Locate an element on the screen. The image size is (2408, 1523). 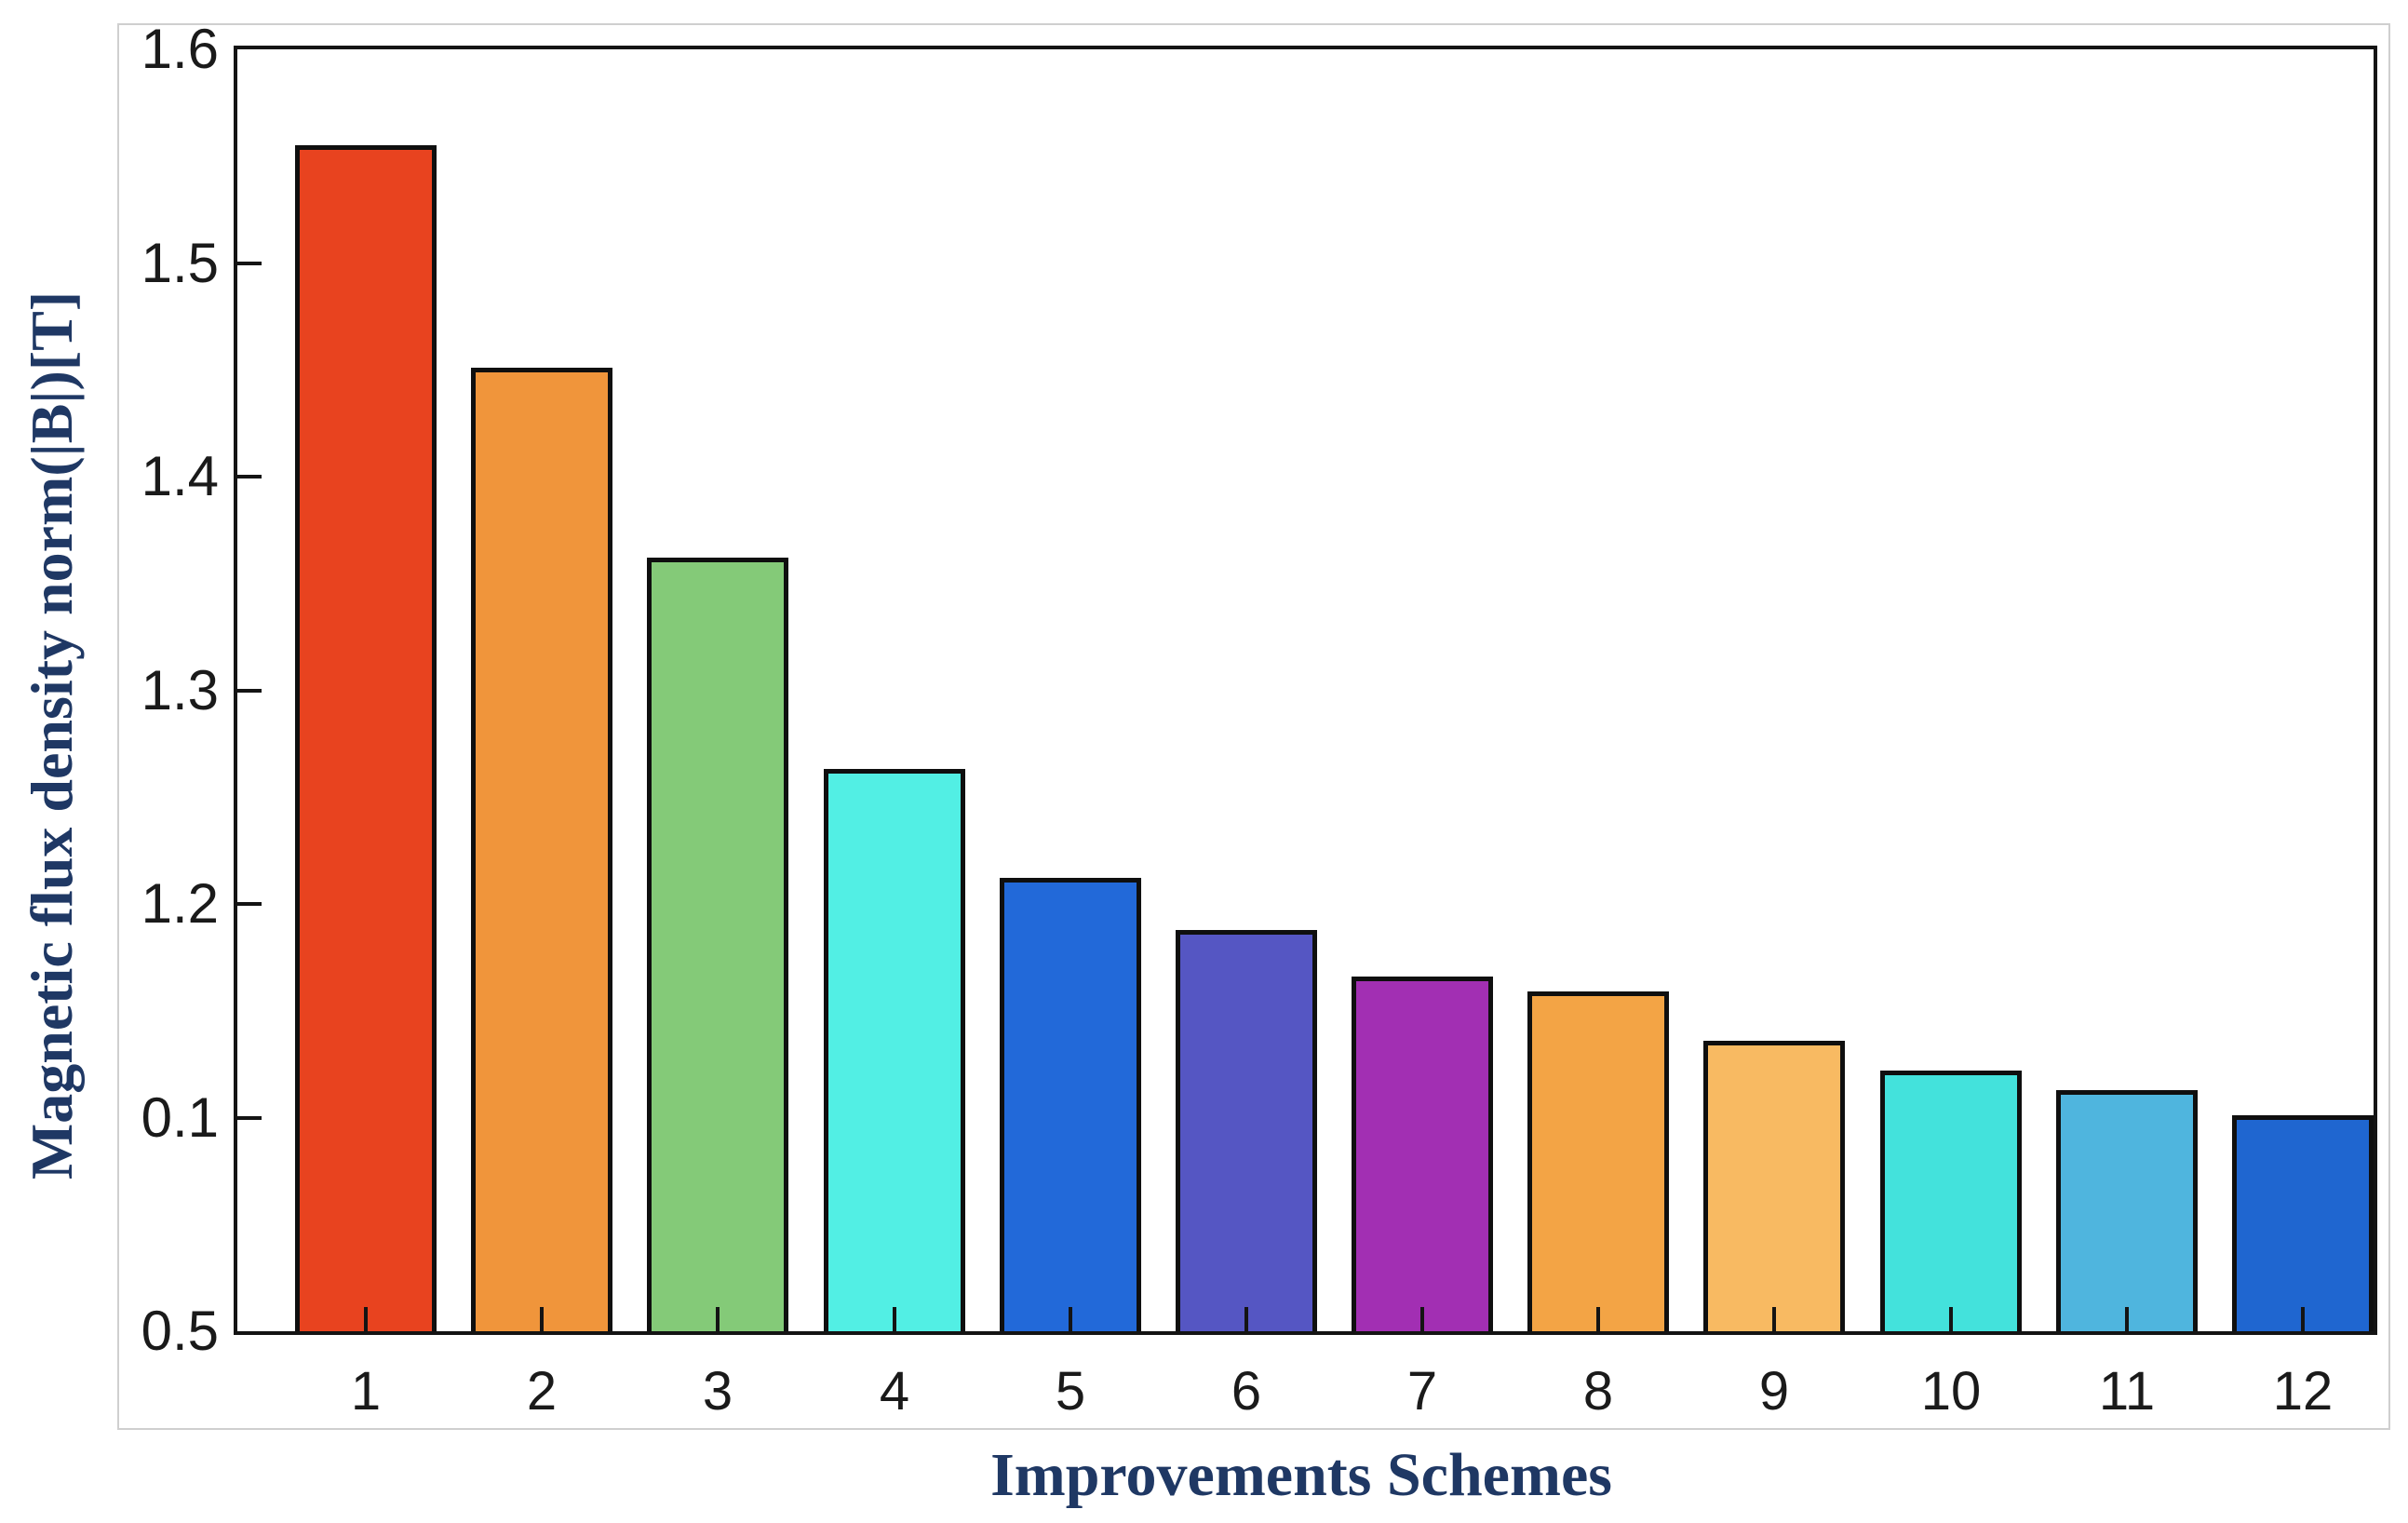
x-tick-label: 4 is located at coordinates (894, 1391).